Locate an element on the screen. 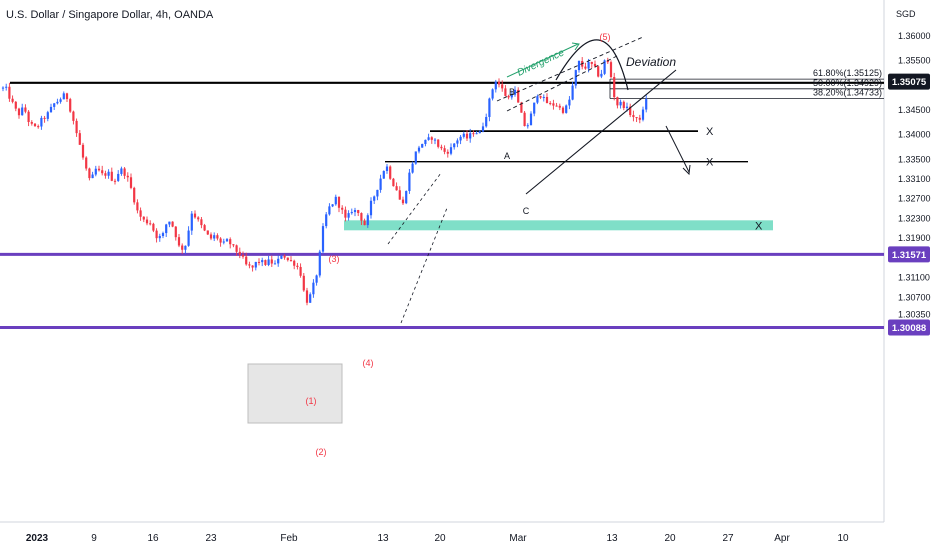 The height and width of the screenshot is (550, 932). support-zone-band is located at coordinates (558, 225).